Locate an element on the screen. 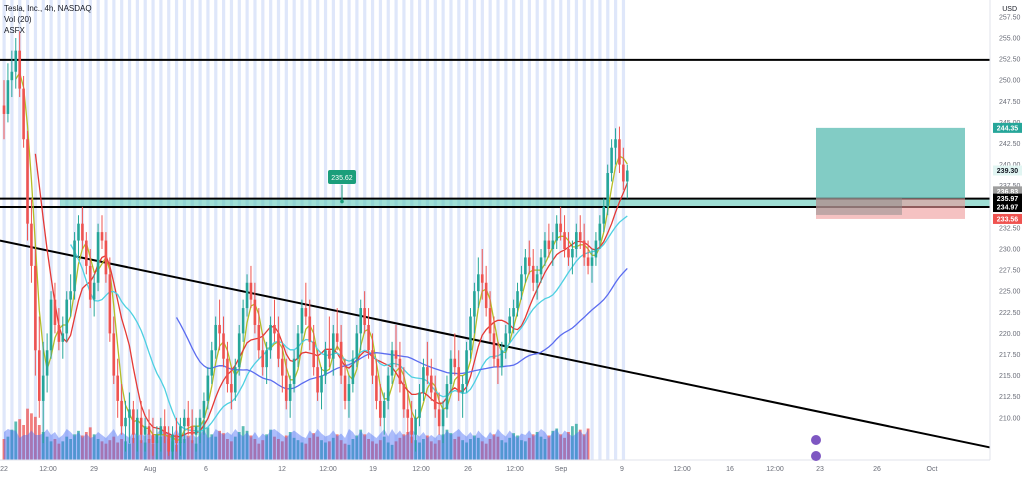 The image size is (1024, 478). dividend-marker-icon is located at coordinates (816, 456).